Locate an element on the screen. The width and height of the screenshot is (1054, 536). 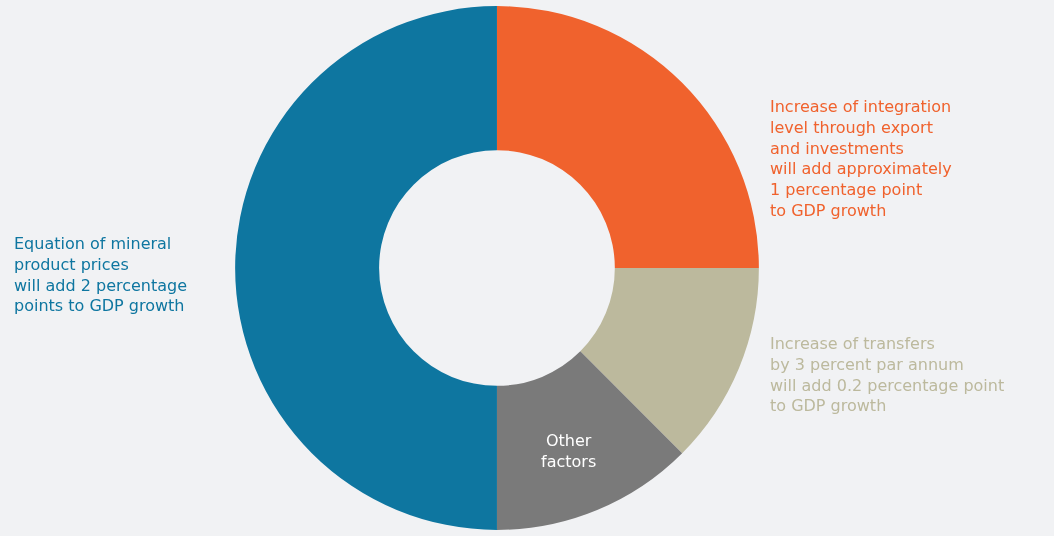
slice-label: Increase of integration level through export and investments will add approximately 1 percentage point to GDP growth is located at coordinates (861, 158).